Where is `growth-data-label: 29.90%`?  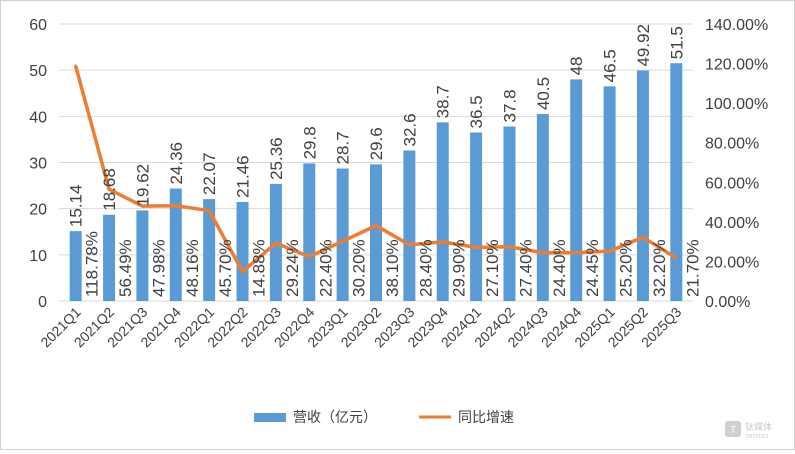 growth-data-label: 29.90% is located at coordinates (459, 268).